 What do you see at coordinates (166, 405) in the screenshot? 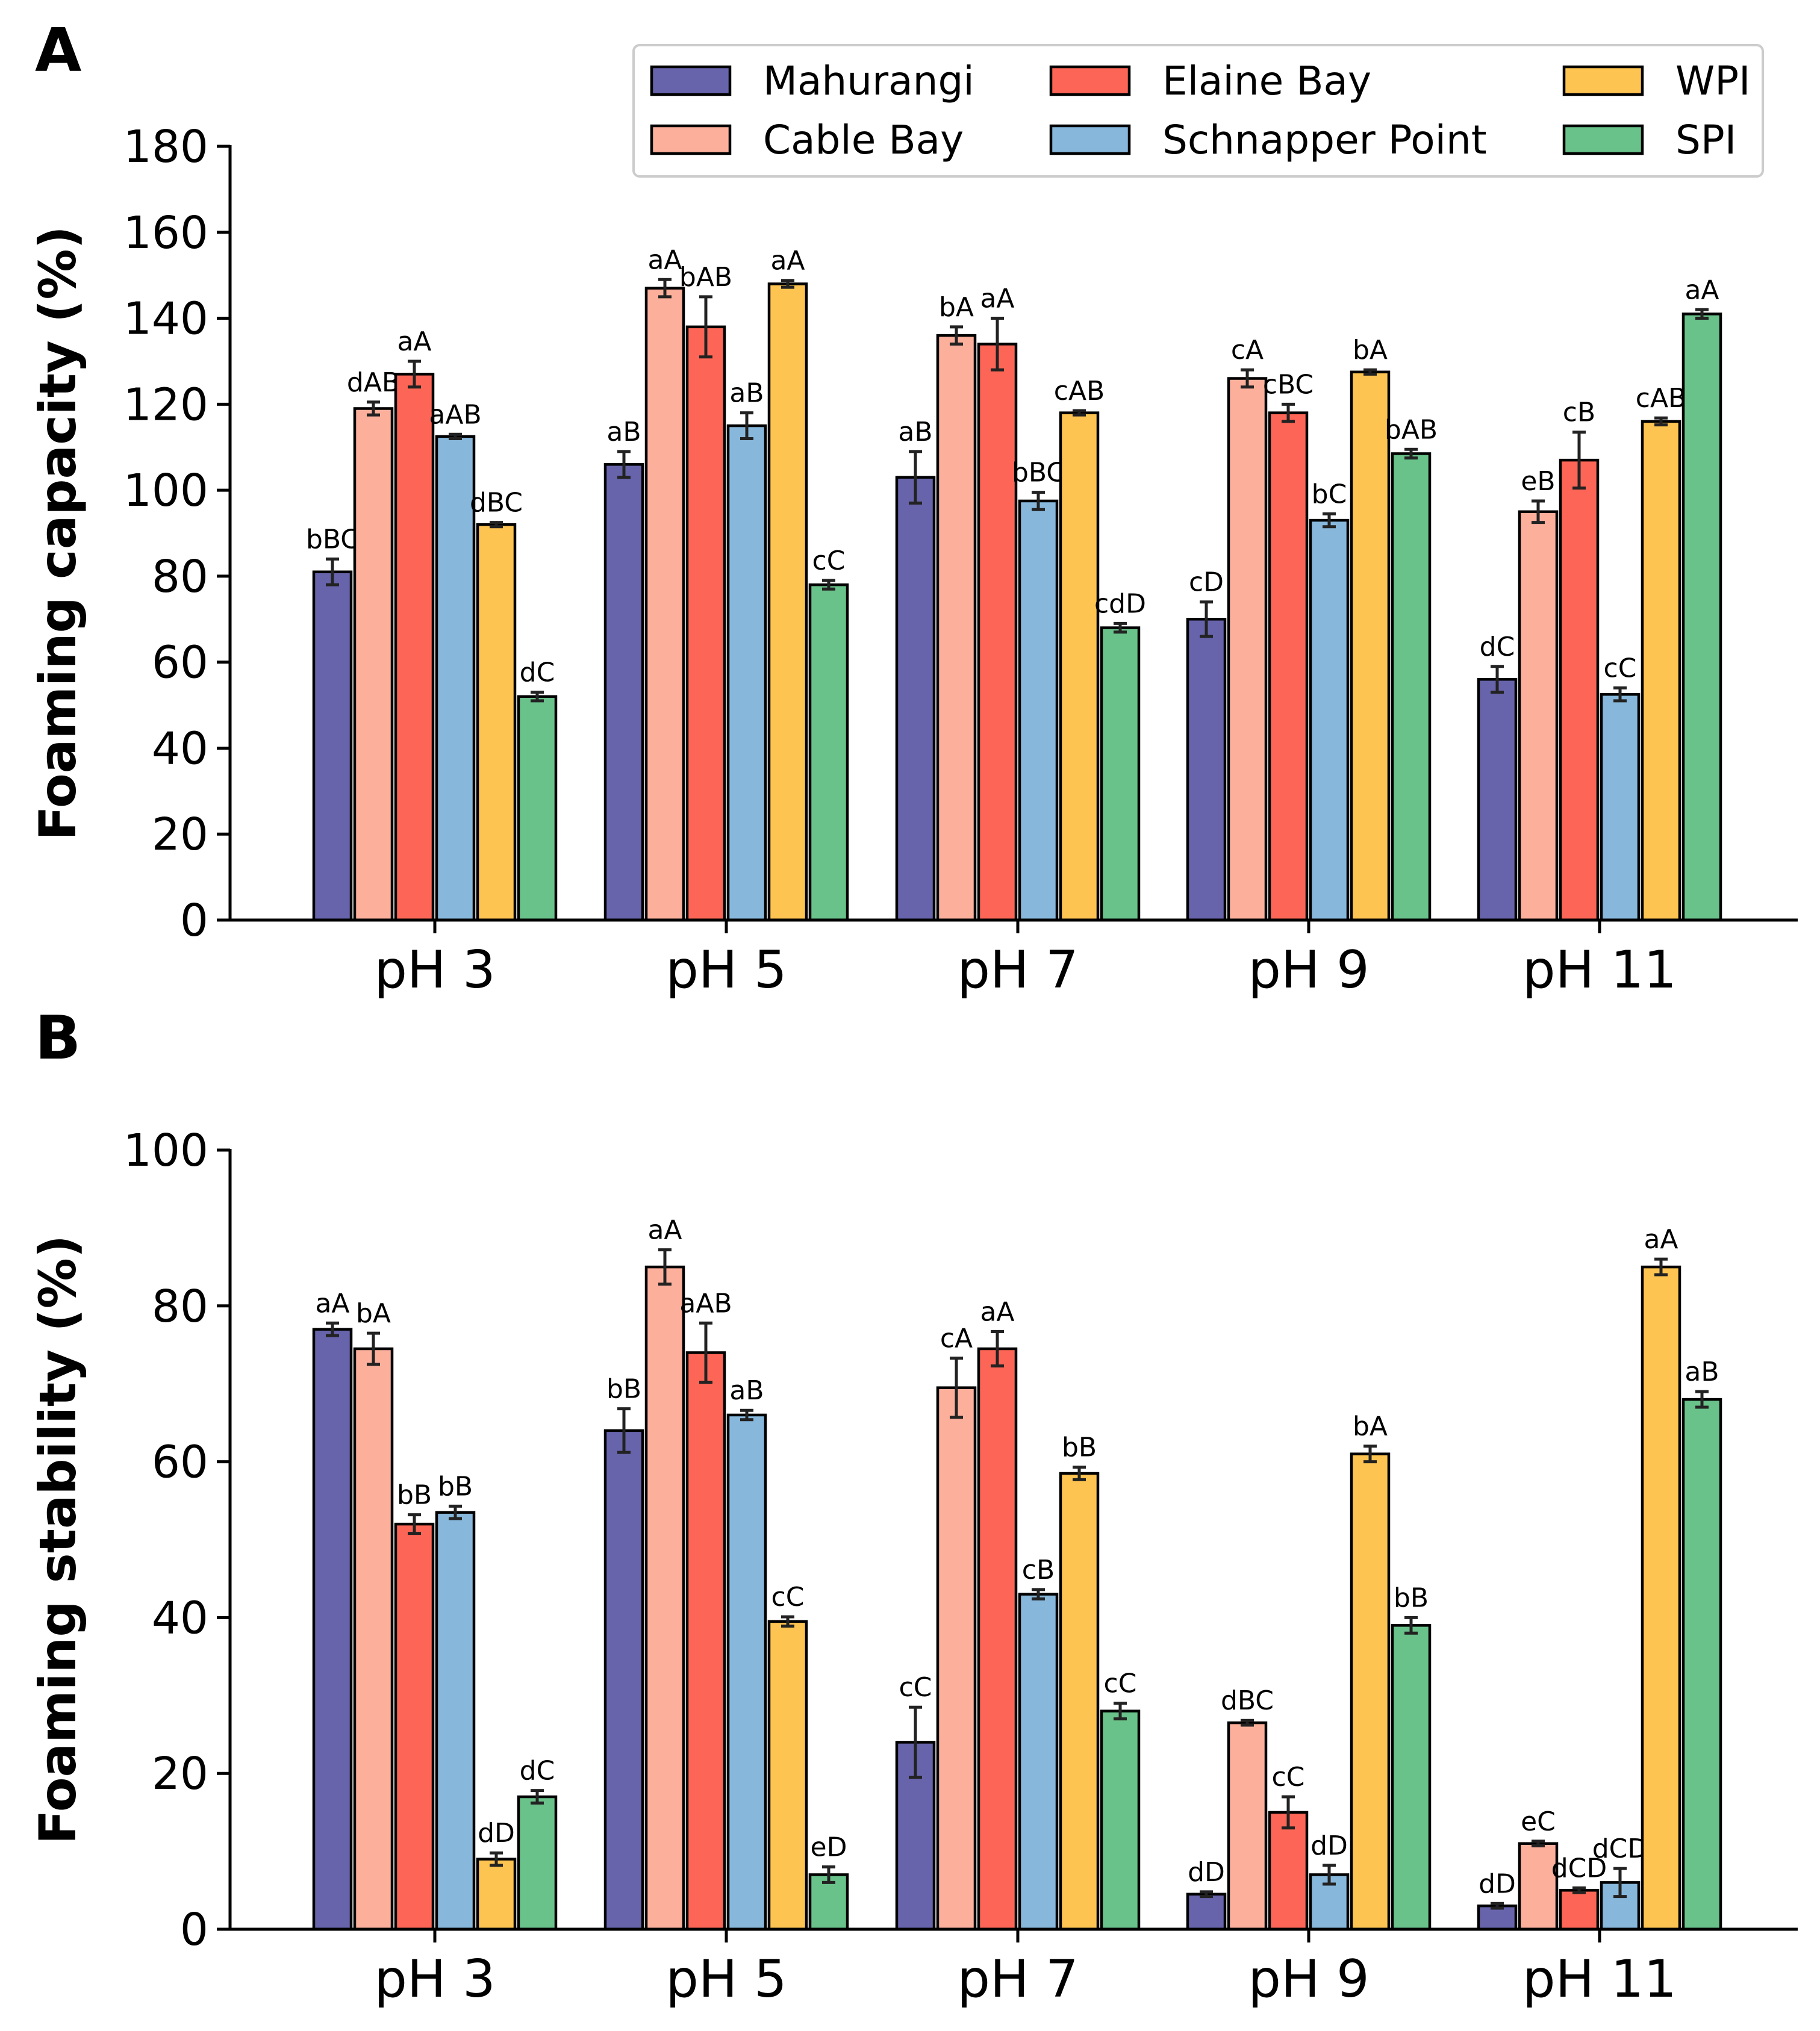
I see `y-tick-label: 120` at bounding box center [166, 405].